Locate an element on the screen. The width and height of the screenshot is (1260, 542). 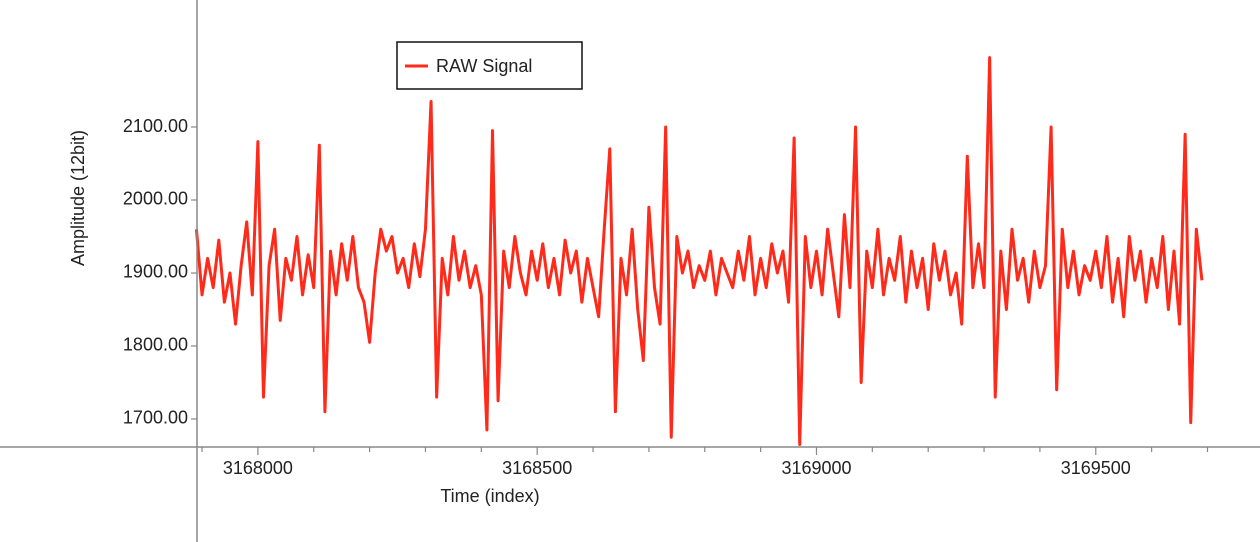
y-tick-label: 2000.00 is located at coordinates (155, 199).